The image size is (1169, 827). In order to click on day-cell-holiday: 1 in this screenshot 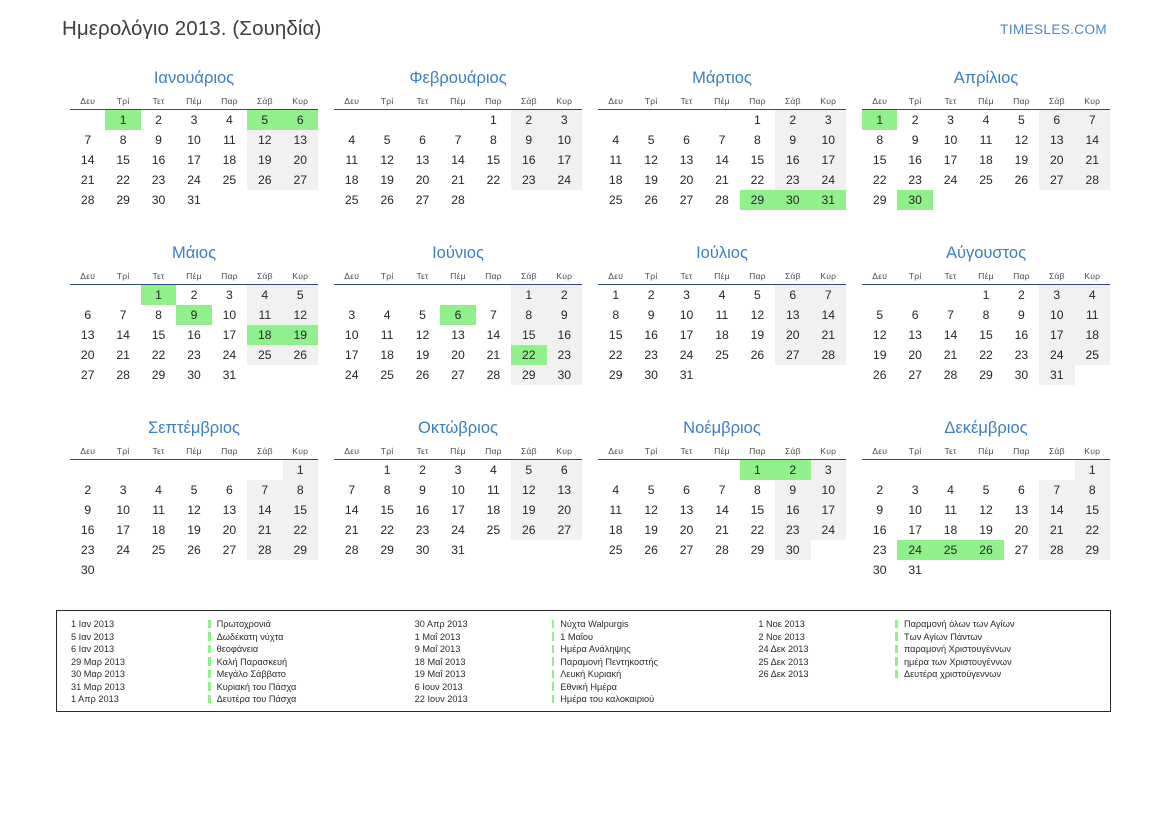, I will do `click(158, 294)`.